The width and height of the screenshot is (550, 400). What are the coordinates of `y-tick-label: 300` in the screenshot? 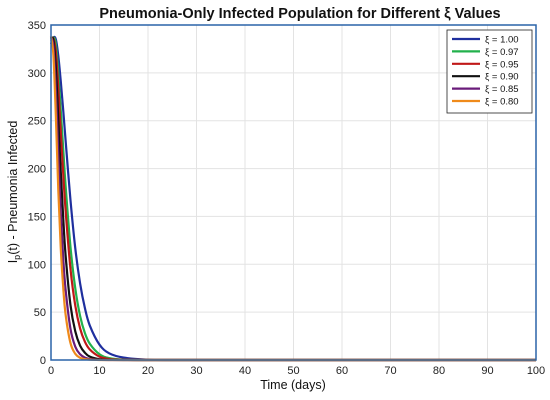 It's located at (37, 74).